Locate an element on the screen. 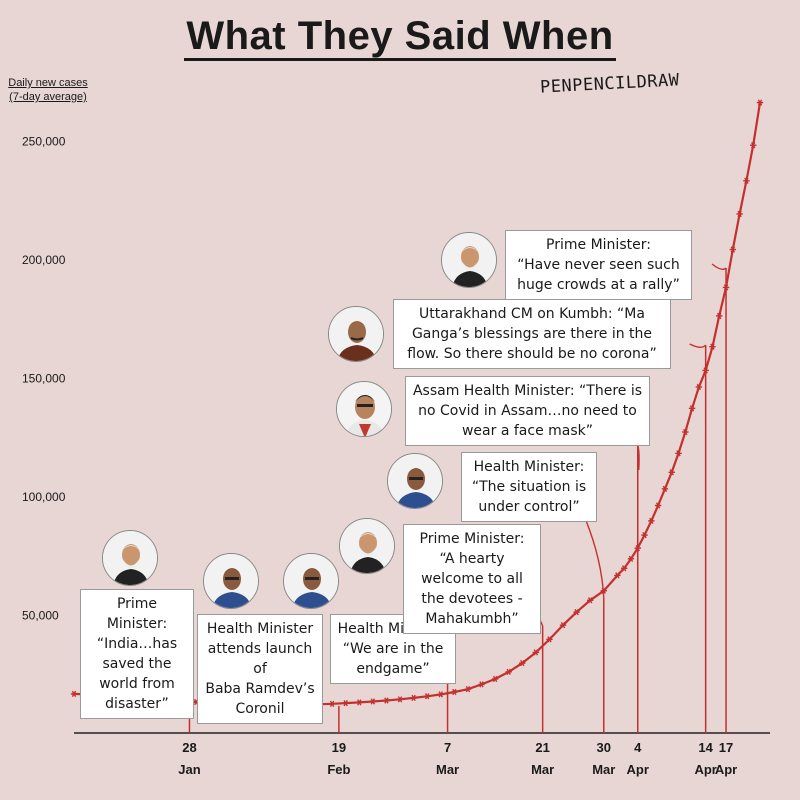  chart-title: What They Said When is located at coordinates (400, 37).